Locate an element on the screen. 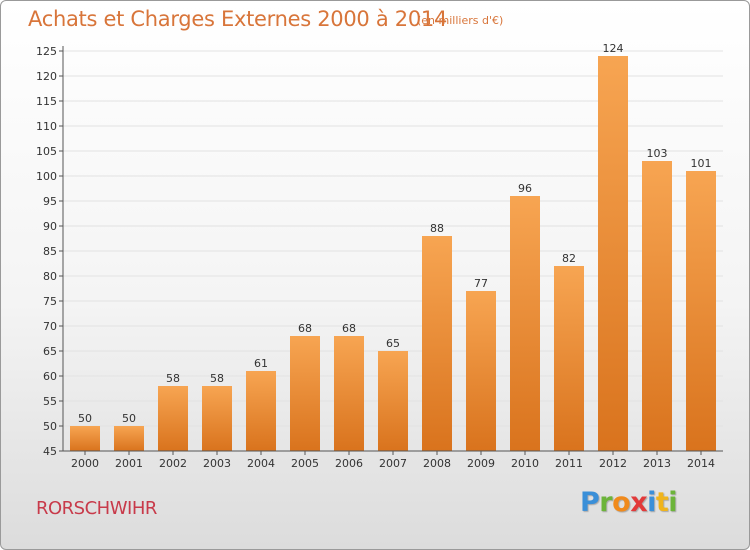 This screenshot has width=750, height=550. chart-subtitle: (en milliers d'€) is located at coordinates (460, 20).